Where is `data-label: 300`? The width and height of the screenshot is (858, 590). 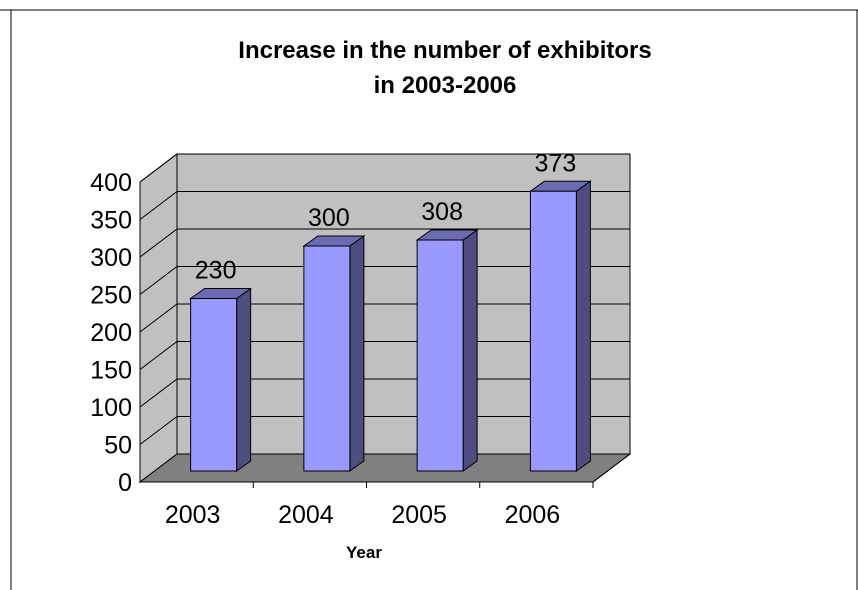
data-label: 300 is located at coordinates (329, 218).